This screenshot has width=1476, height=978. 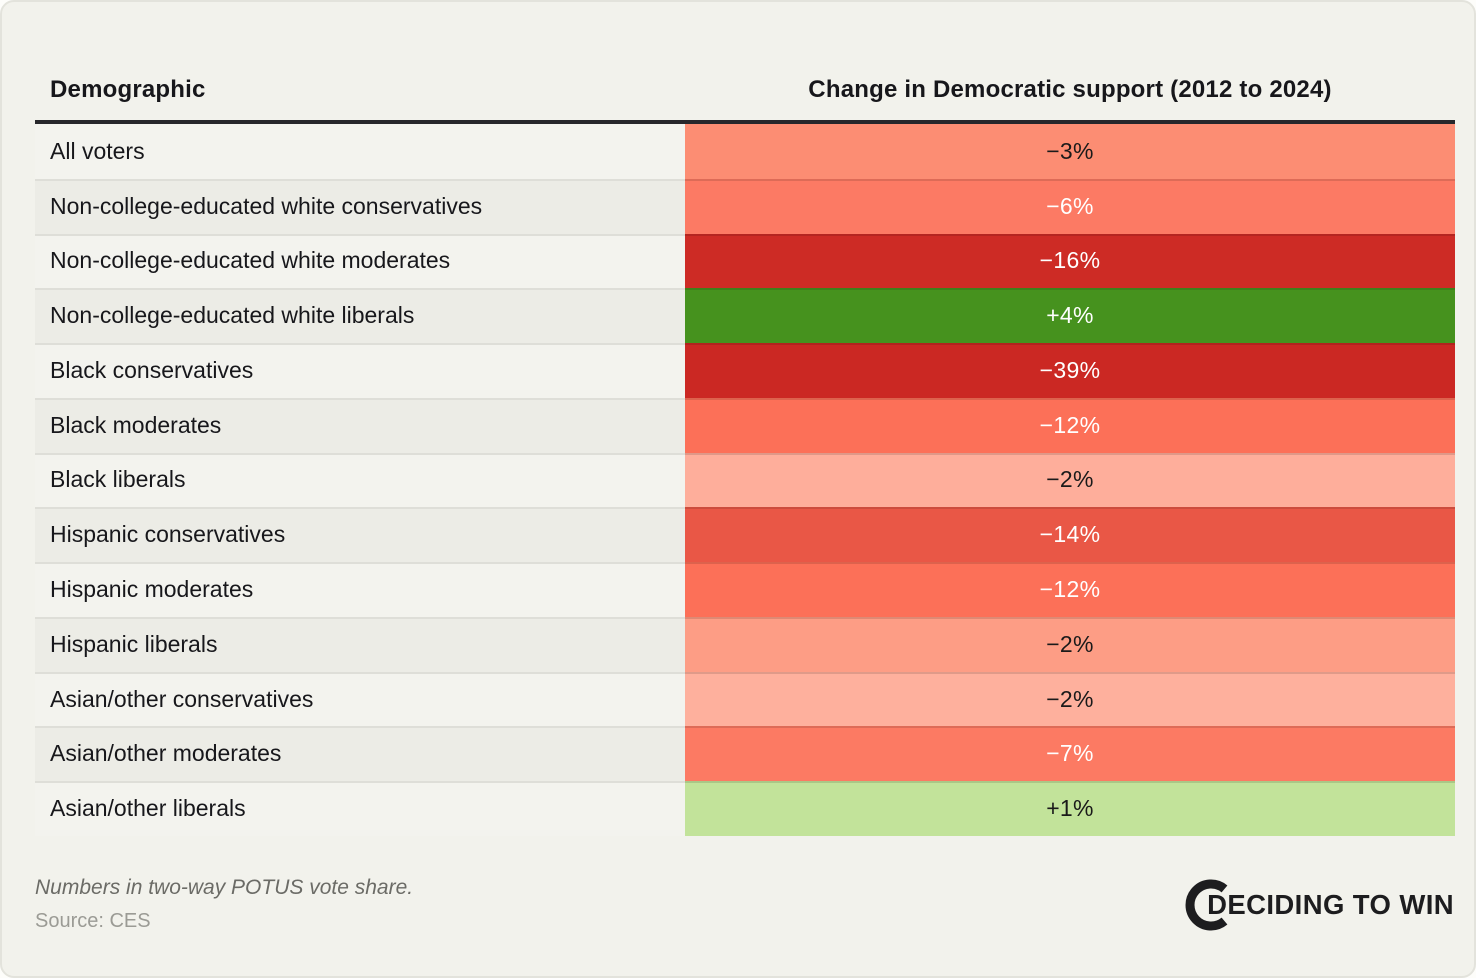 What do you see at coordinates (1070, 370) in the screenshot?
I see `row-value: −39%` at bounding box center [1070, 370].